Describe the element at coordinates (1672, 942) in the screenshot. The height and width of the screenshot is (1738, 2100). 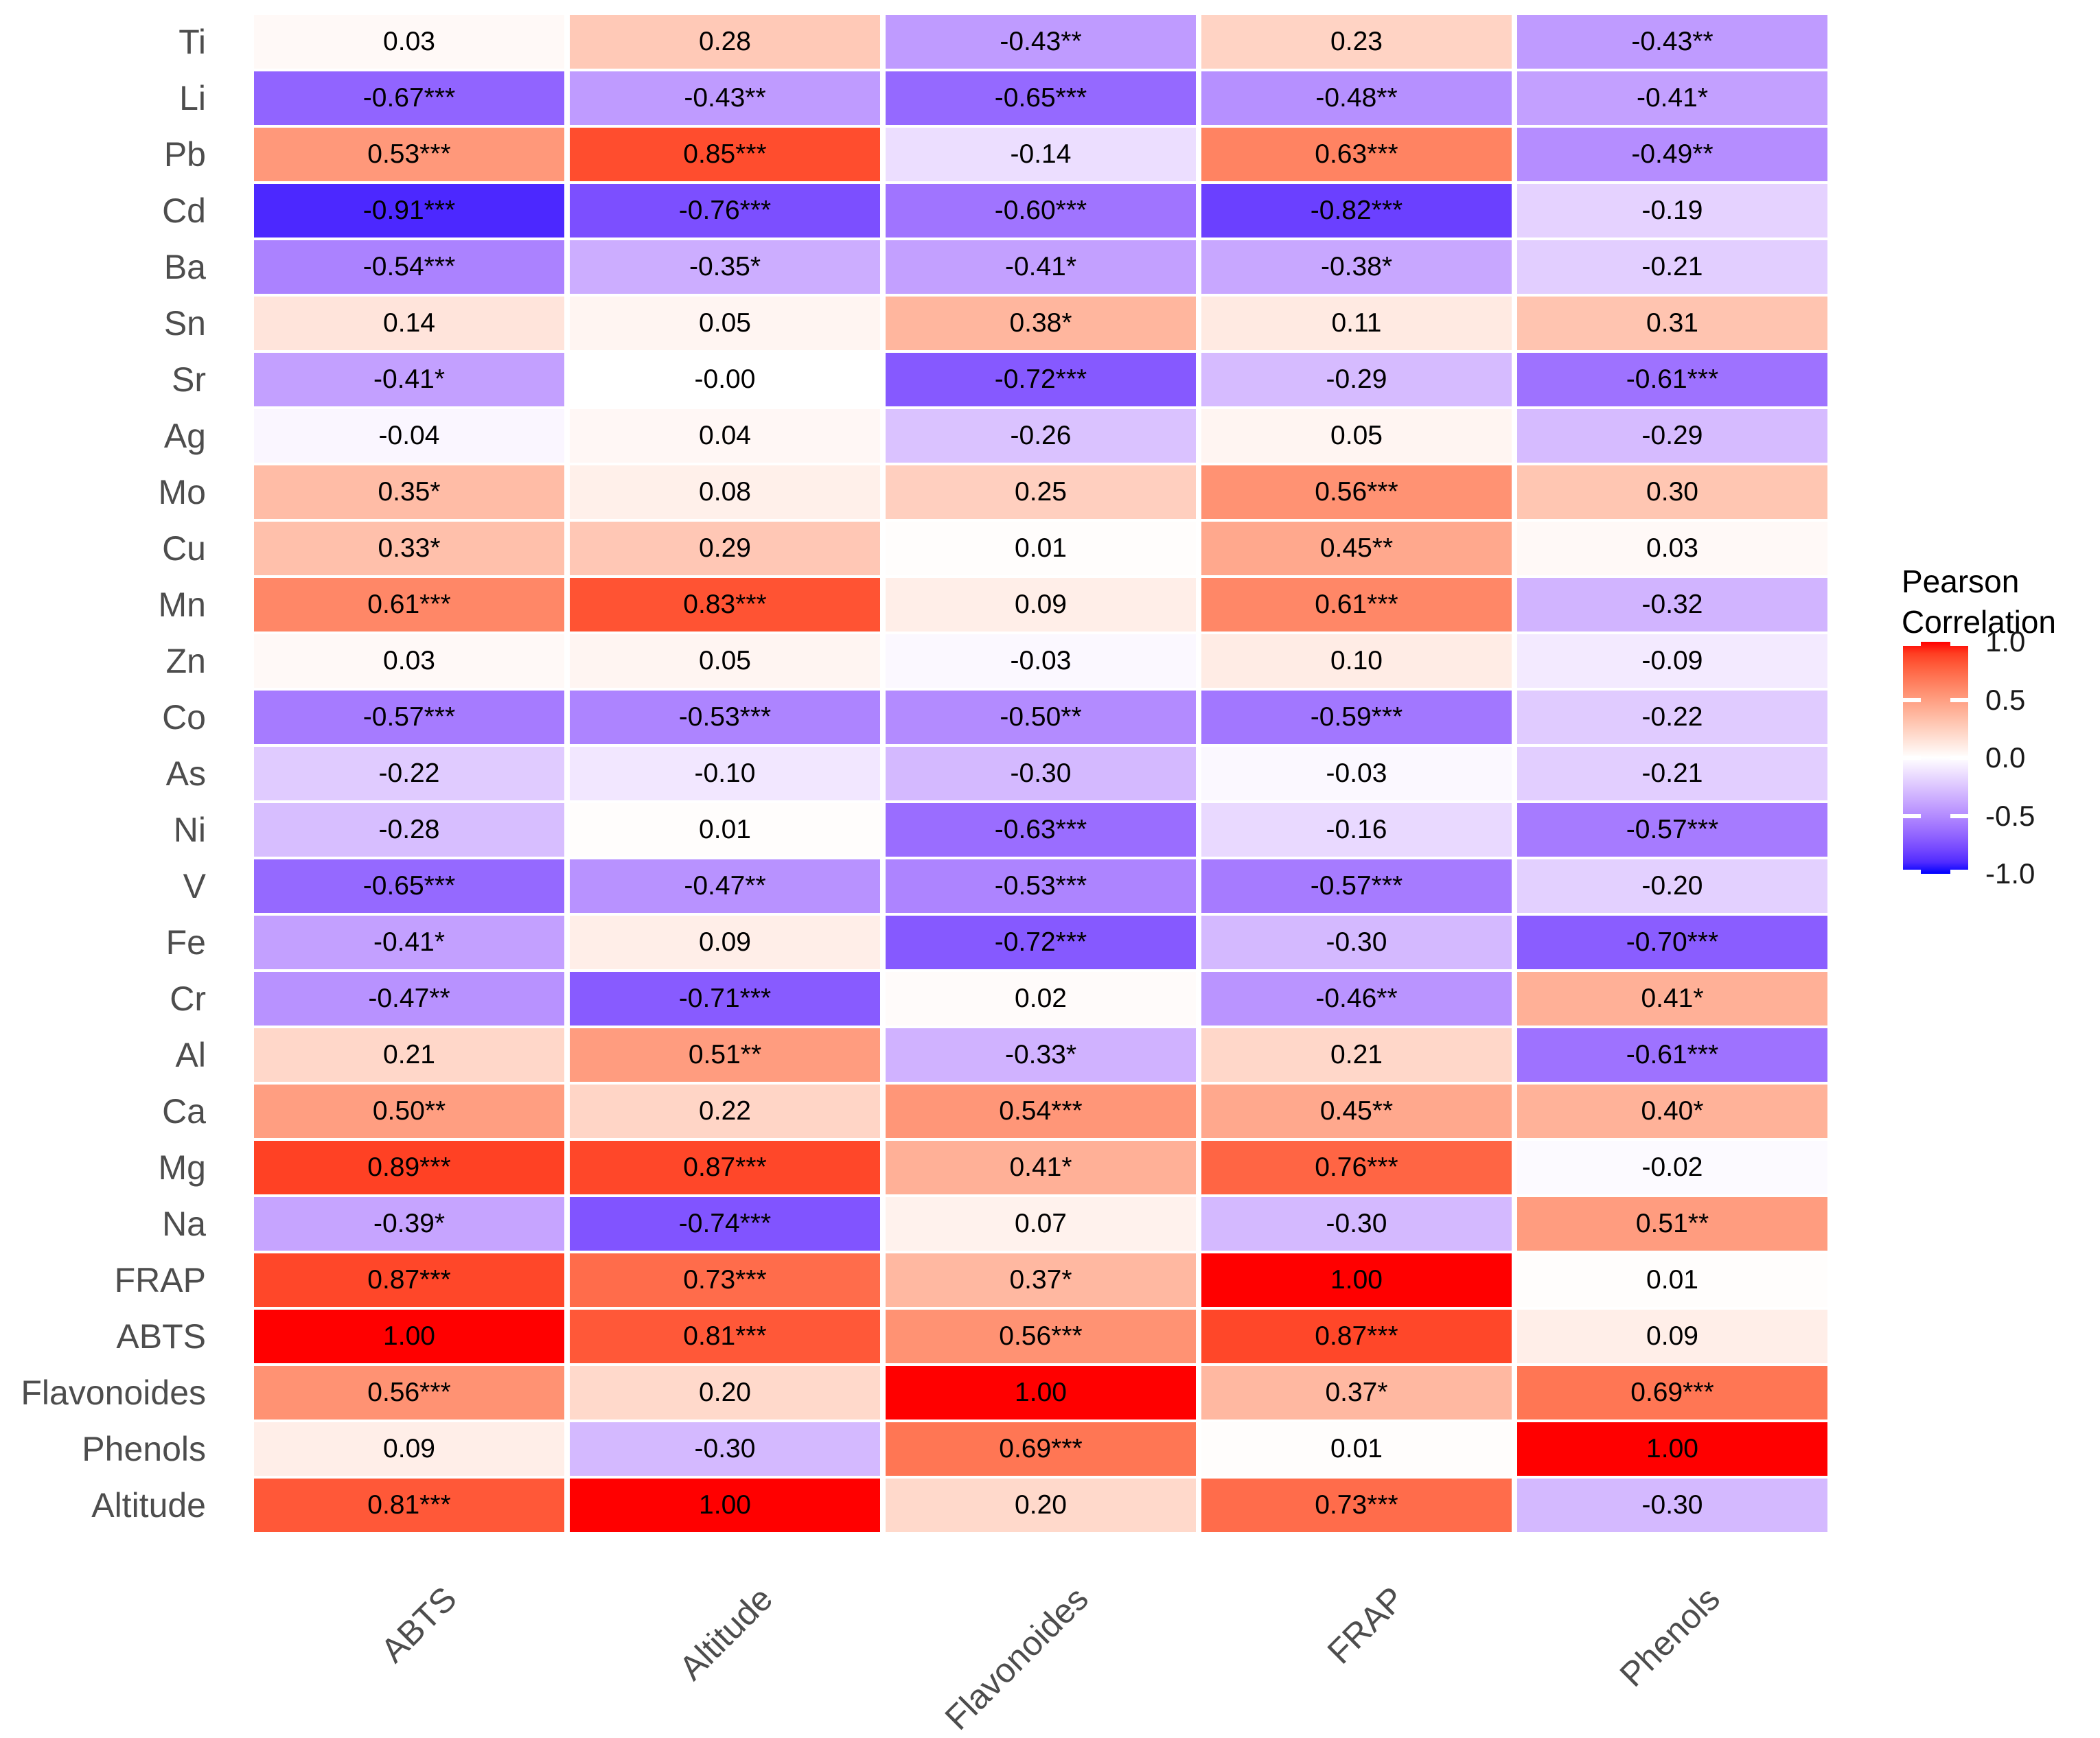
I see `heatmap-cell: -0.70***` at that location.